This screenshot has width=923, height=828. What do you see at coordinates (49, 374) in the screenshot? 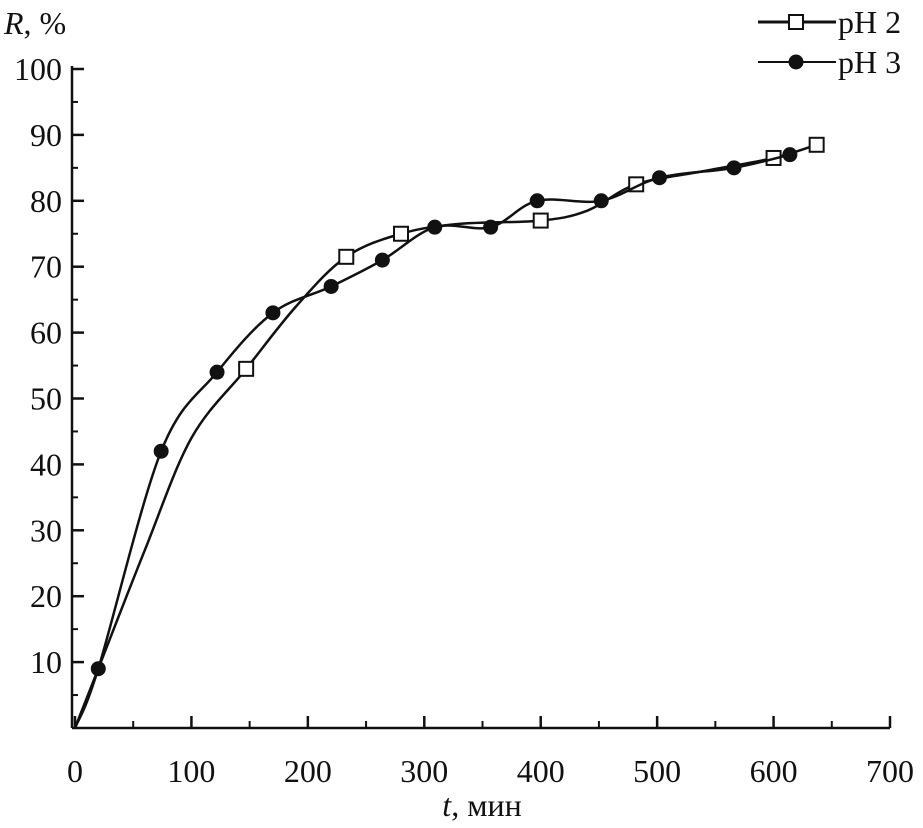
I see `y-ticks: 10 20 30 40 50 60 70 80 90 100` at bounding box center [49, 374].